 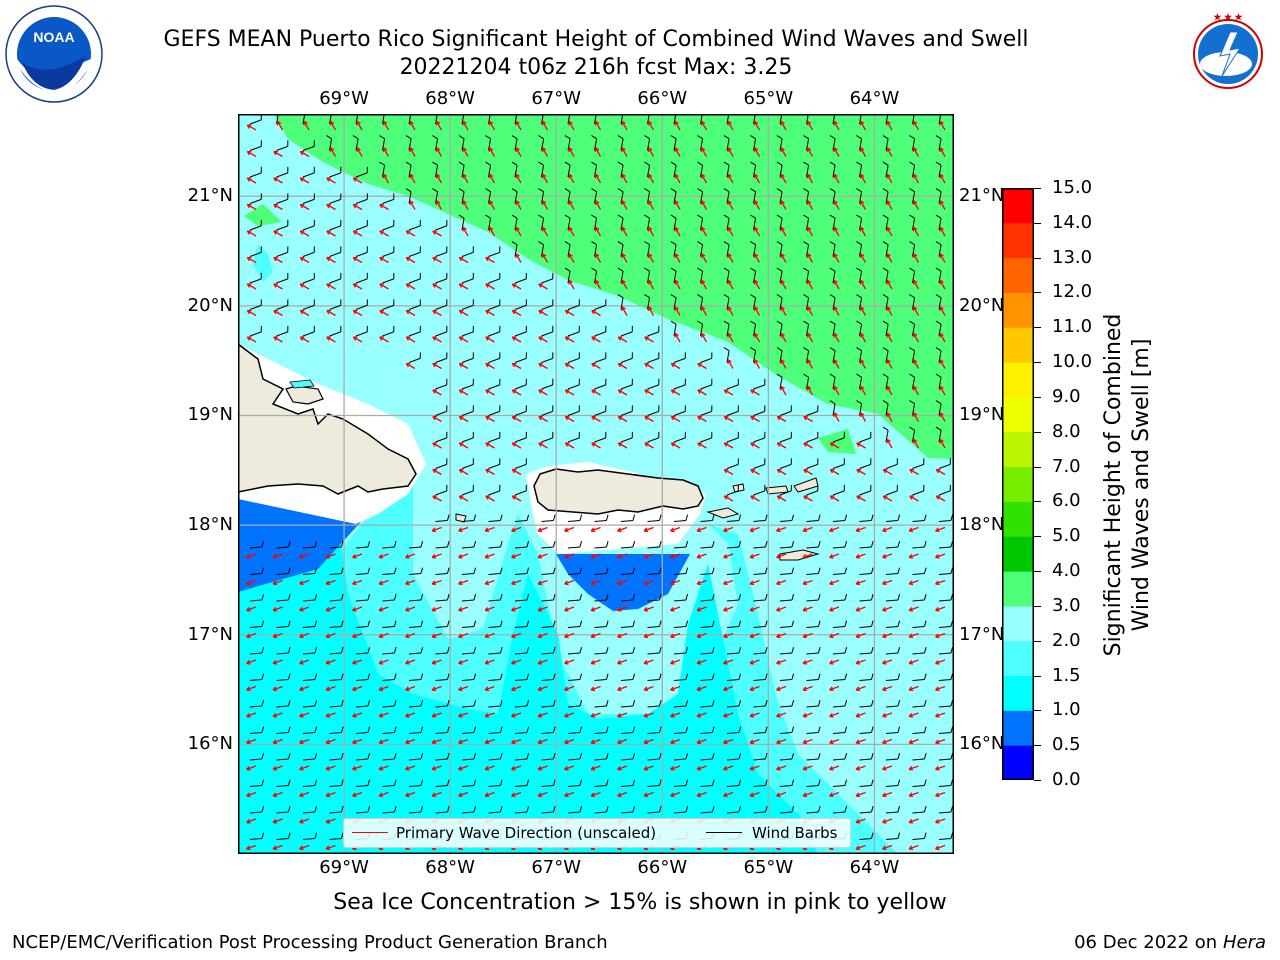 I want to click on lat-label-right: 20°N, so click(x=982, y=305).